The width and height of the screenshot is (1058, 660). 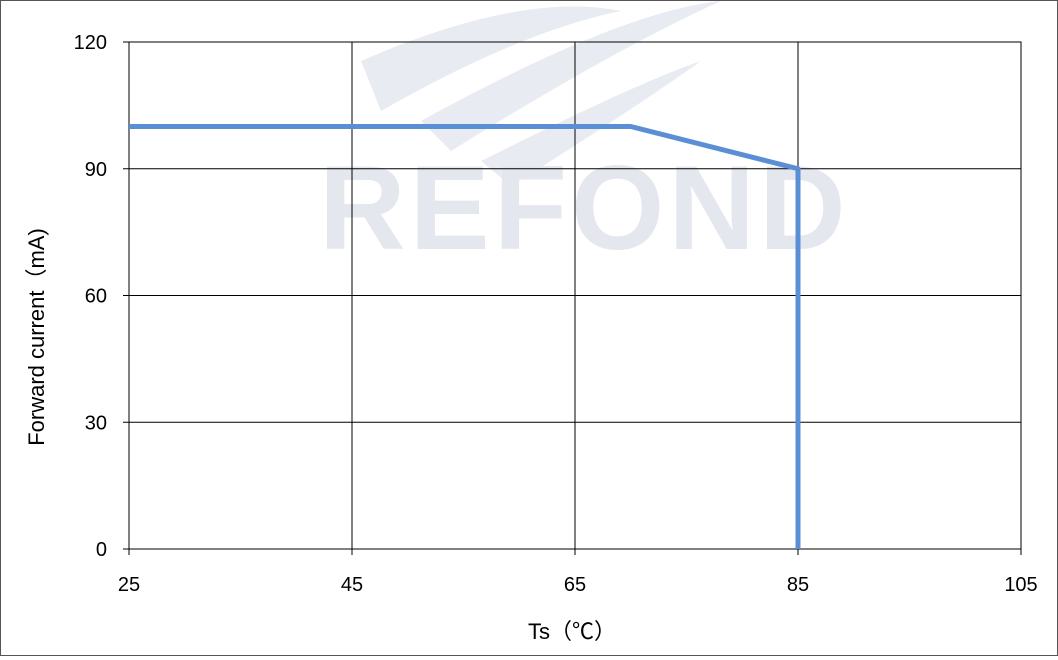 I want to click on x-tick-label: 85, so click(x=798, y=585).